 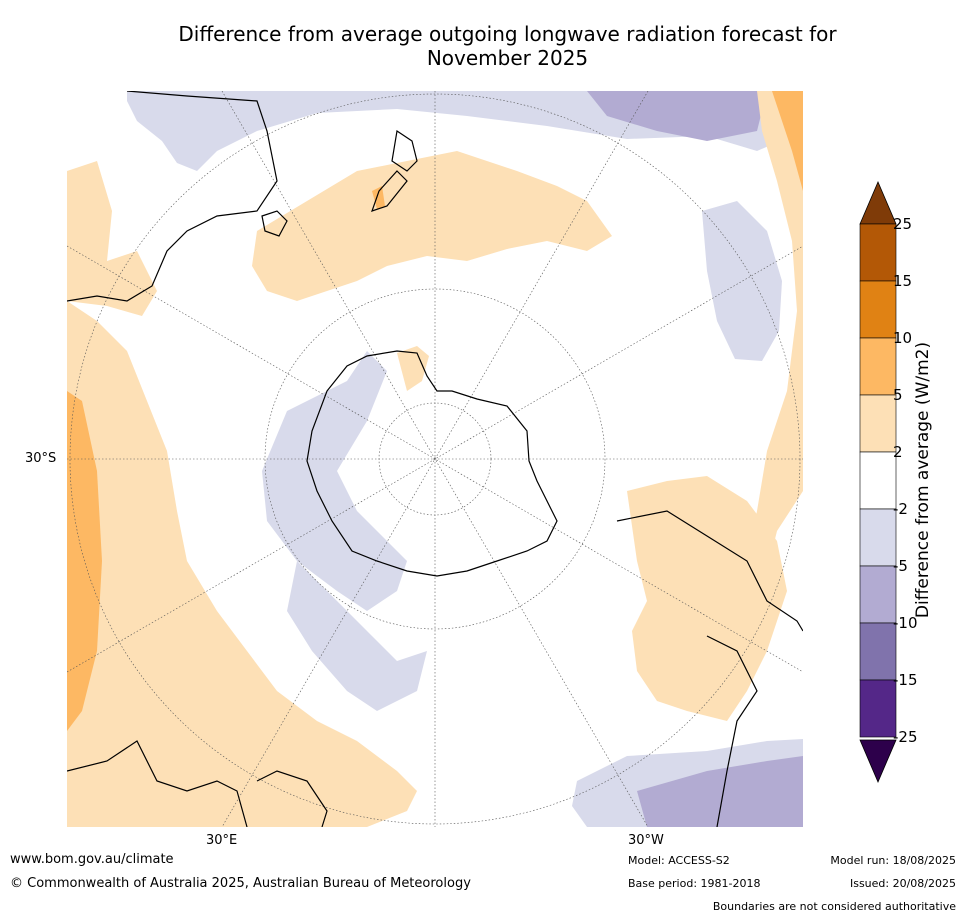 What do you see at coordinates (898, 395) in the screenshot?
I see `colorbar-tick-label: 5` at bounding box center [898, 395].